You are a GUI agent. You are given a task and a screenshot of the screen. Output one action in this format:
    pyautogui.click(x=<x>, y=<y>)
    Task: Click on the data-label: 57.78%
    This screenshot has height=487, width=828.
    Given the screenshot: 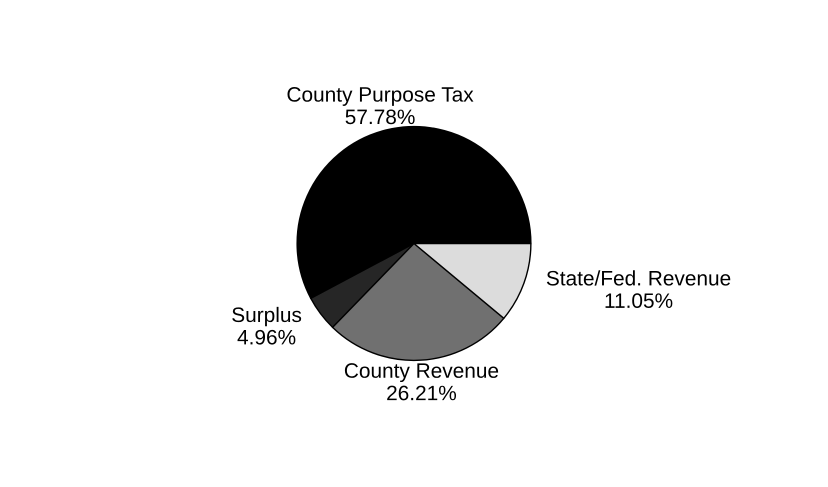 What is the action you would take?
    pyautogui.click(x=380, y=116)
    